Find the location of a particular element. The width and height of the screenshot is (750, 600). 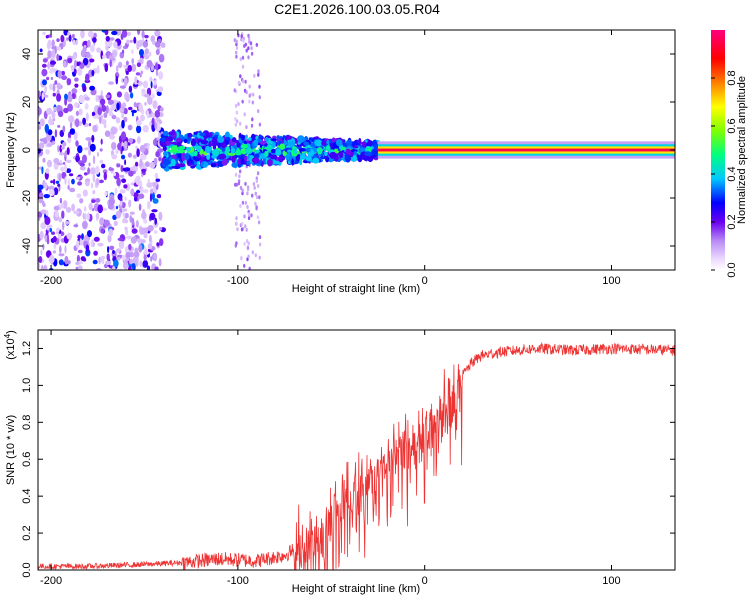

snr-y-tick-label: 1.0 is located at coordinates (27, 385).